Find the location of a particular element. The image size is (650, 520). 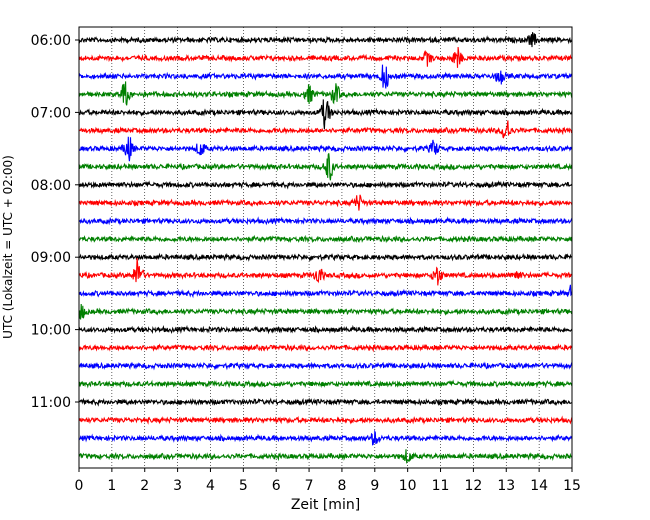

y-tick-label: 07:00 is located at coordinates (51, 113).